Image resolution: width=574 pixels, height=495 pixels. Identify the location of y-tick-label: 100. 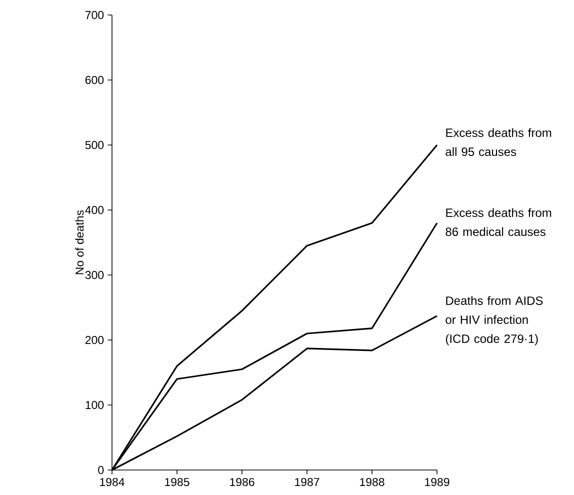
(95, 405).